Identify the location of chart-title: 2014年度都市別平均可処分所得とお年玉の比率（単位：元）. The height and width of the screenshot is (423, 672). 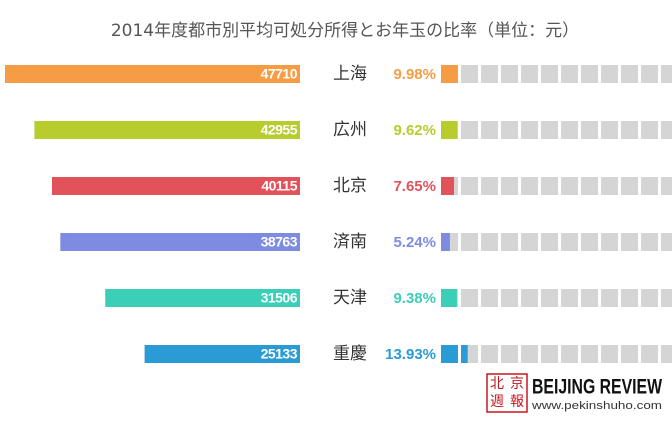
(345, 31).